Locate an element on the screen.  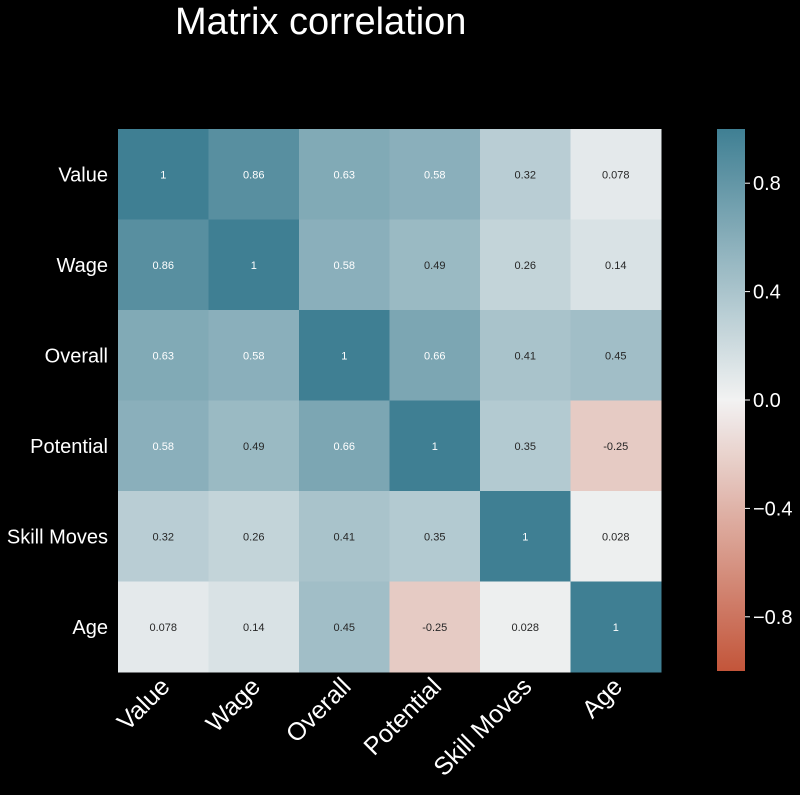
x-tick-label: Age is located at coordinates (602, 697).